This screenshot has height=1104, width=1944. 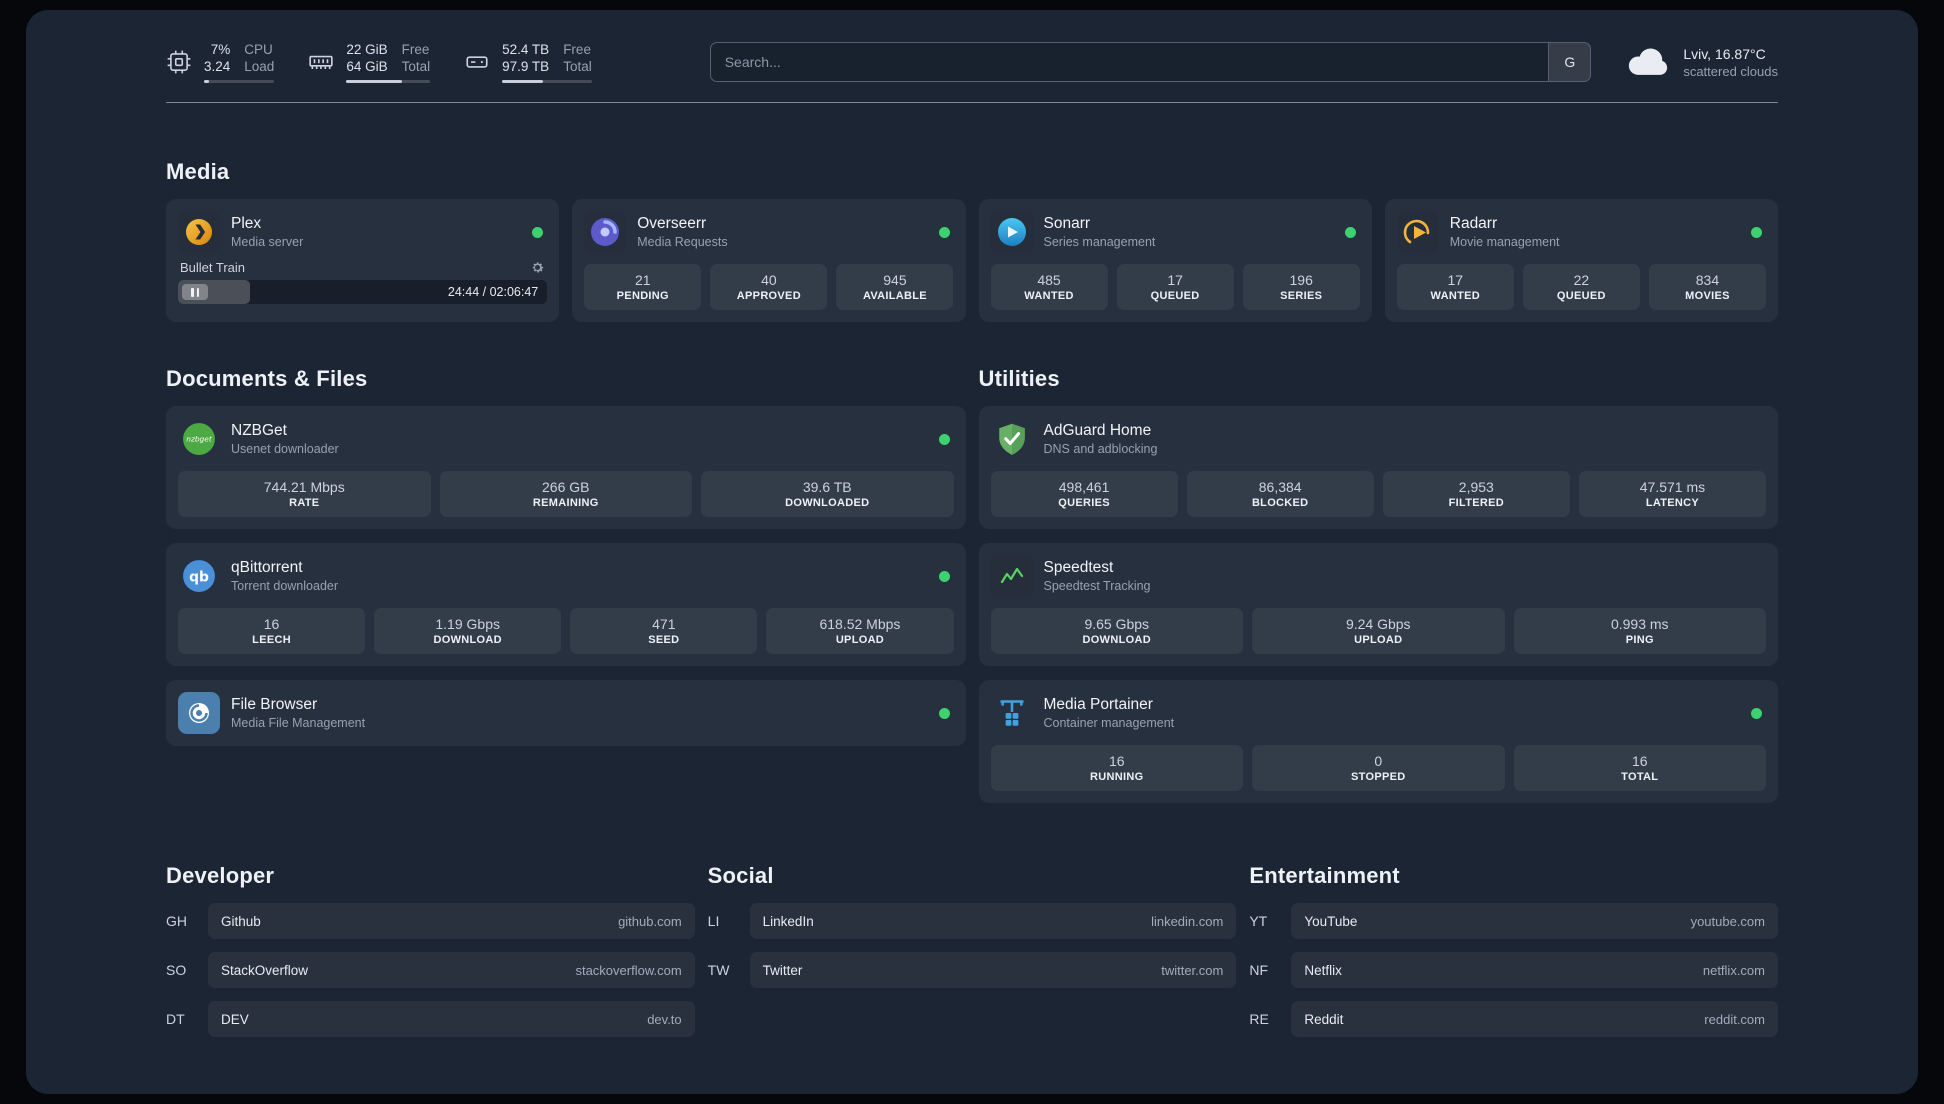 I want to click on app-subtitle: Media File Management, so click(x=298, y=723).